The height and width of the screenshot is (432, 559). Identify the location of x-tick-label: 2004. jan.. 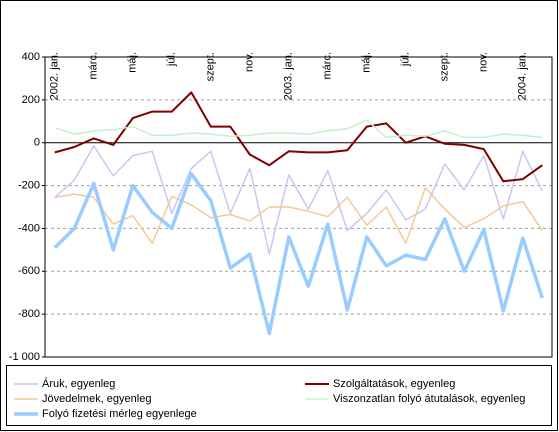
(523, 76).